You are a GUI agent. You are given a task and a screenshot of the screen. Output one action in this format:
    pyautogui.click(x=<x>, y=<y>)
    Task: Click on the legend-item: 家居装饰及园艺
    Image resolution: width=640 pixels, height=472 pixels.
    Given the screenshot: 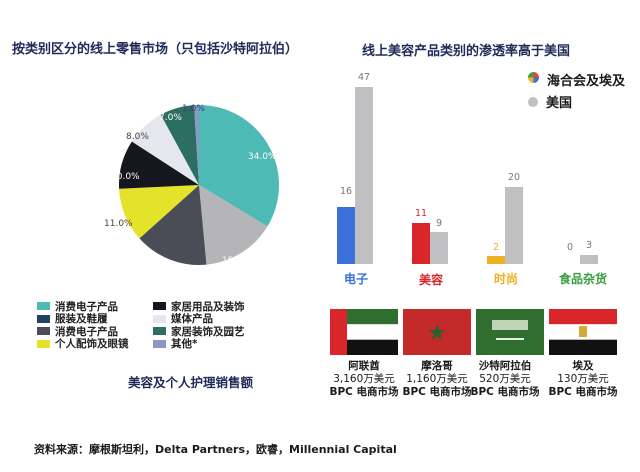 What is the action you would take?
    pyautogui.click(x=199, y=331)
    